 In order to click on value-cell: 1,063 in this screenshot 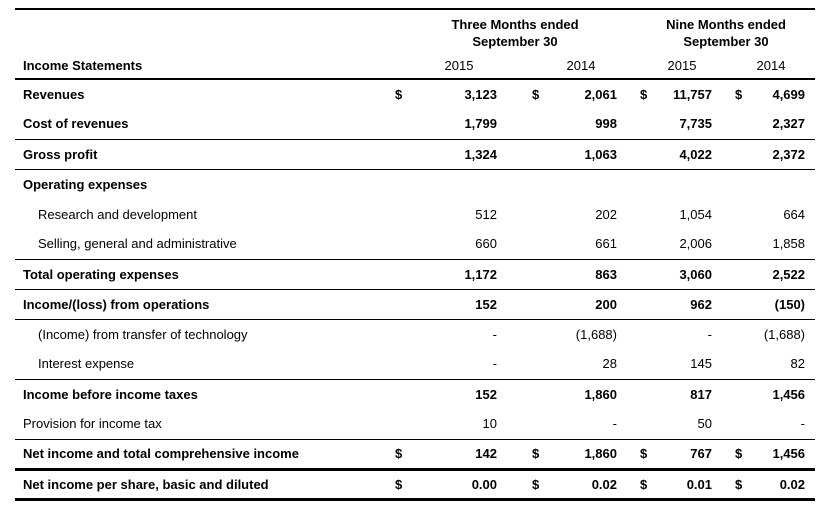, I will do `click(600, 154)`.